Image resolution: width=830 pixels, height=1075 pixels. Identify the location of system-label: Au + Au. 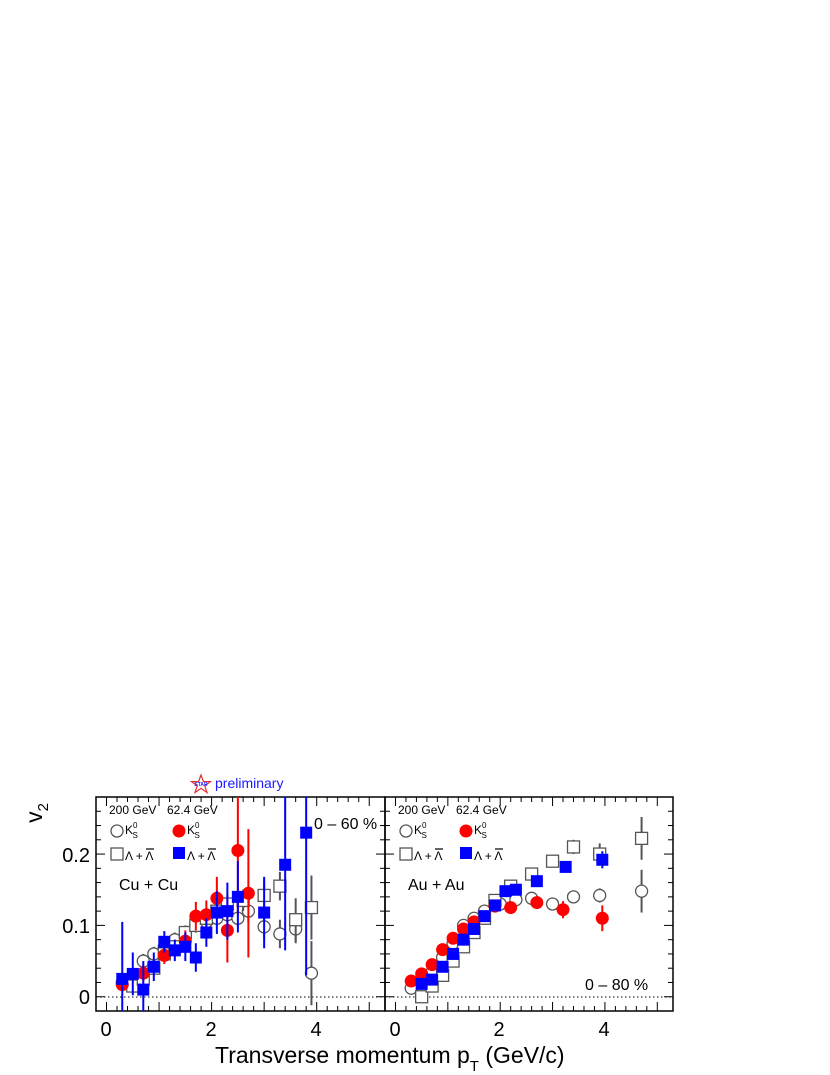
(436, 885).